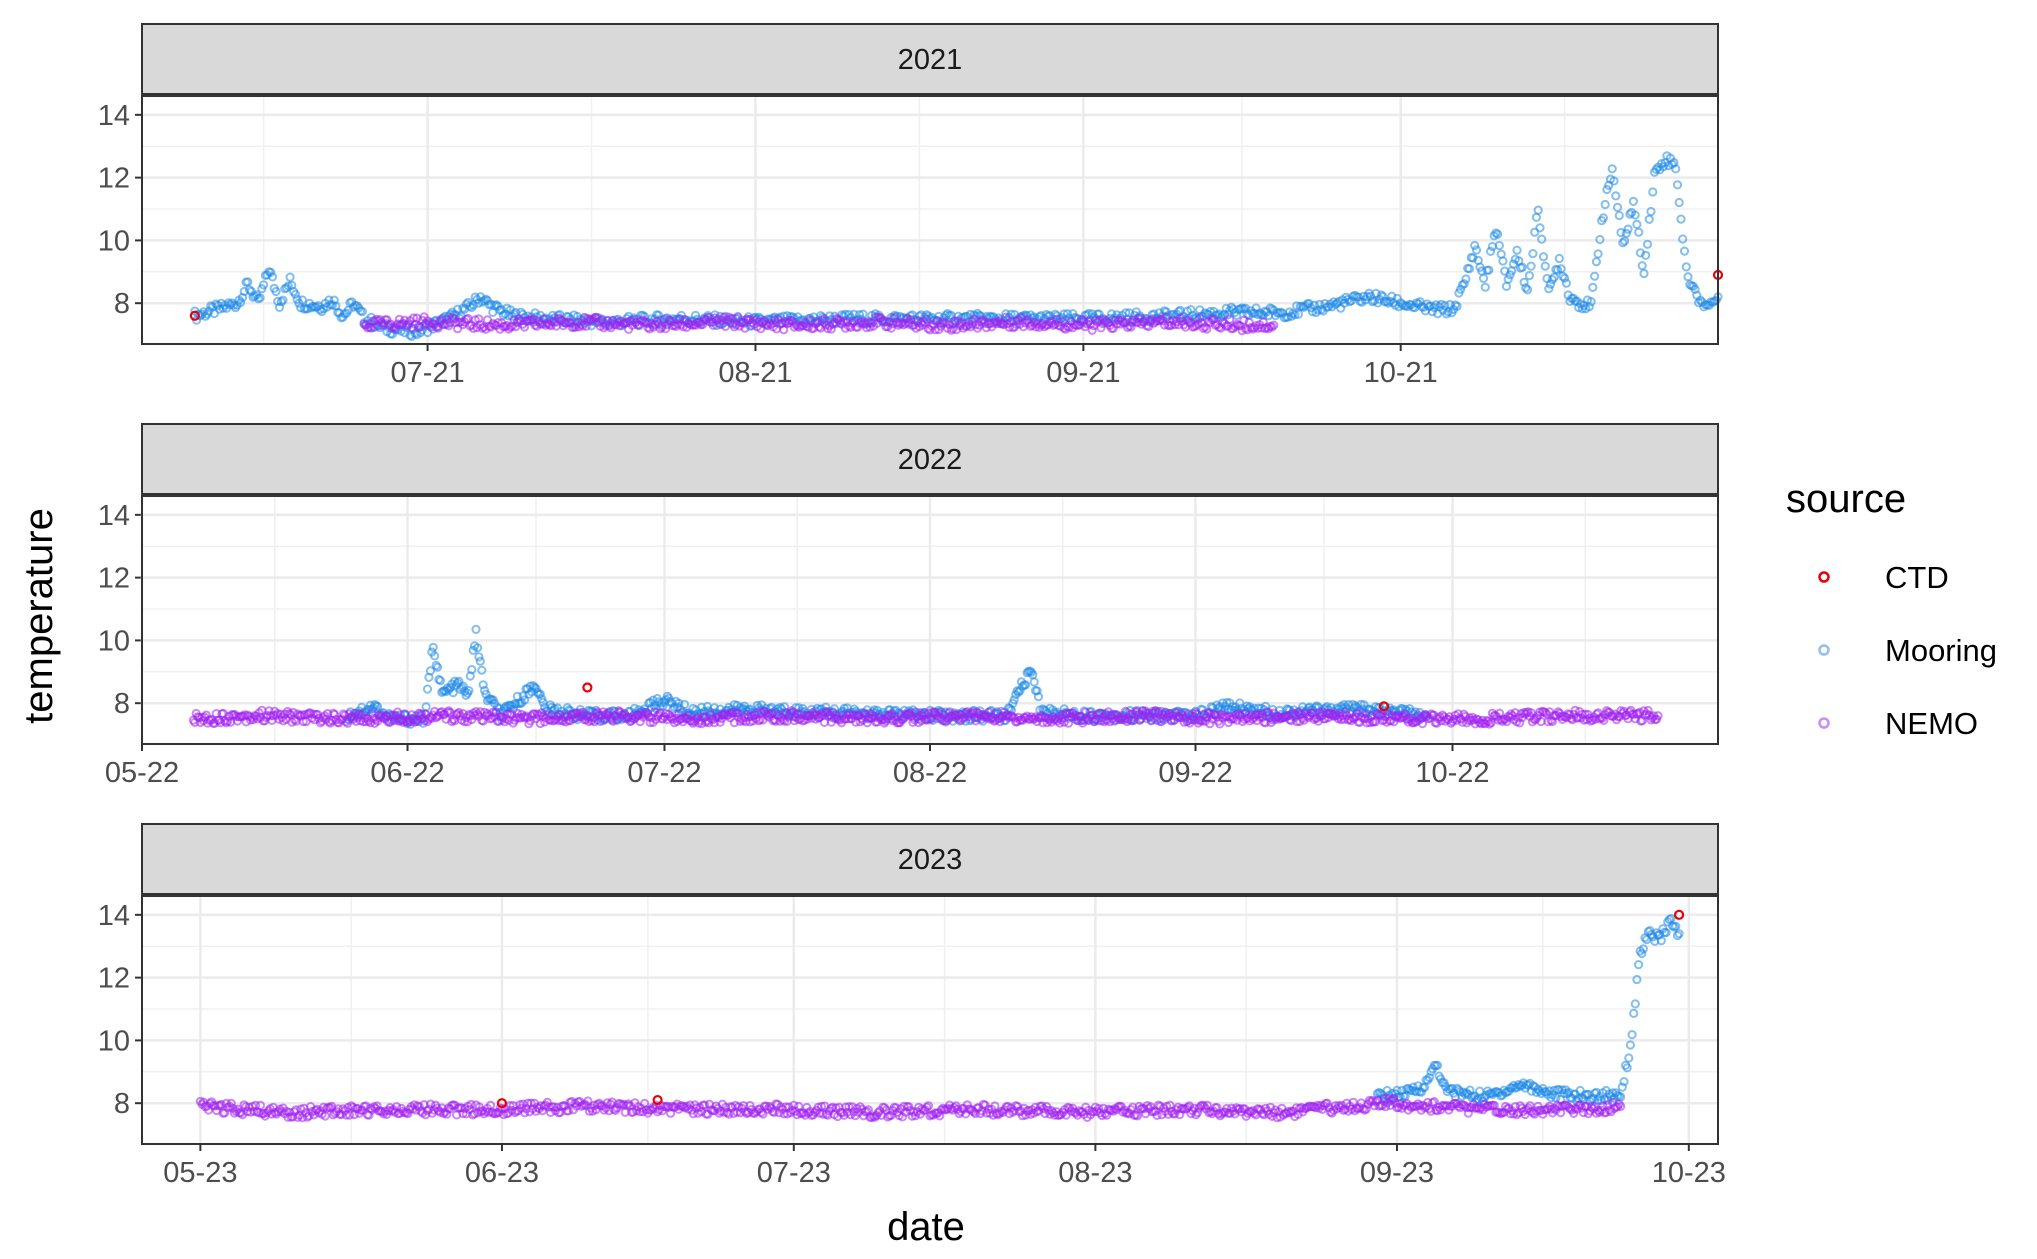  I want to click on x-tick-label: 10-22, so click(1452, 773).